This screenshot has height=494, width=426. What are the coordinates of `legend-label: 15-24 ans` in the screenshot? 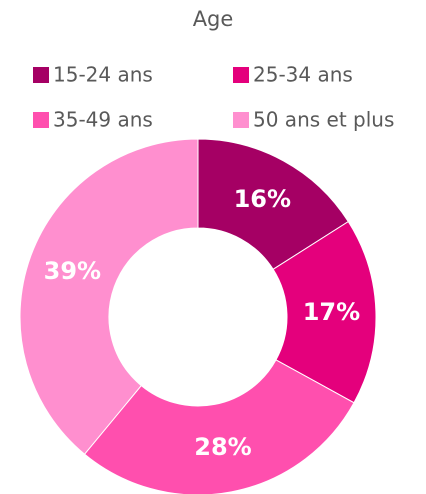 It's located at (103, 75).